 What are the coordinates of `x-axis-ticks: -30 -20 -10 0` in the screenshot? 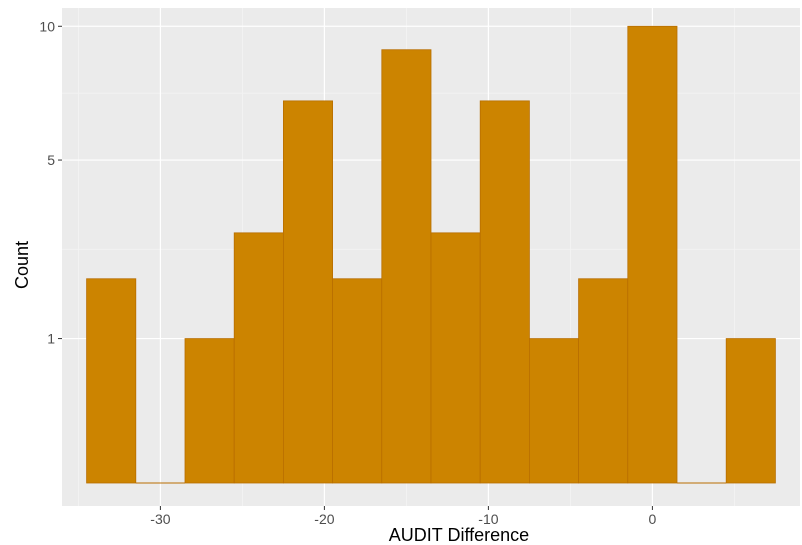 It's located at (403, 516).